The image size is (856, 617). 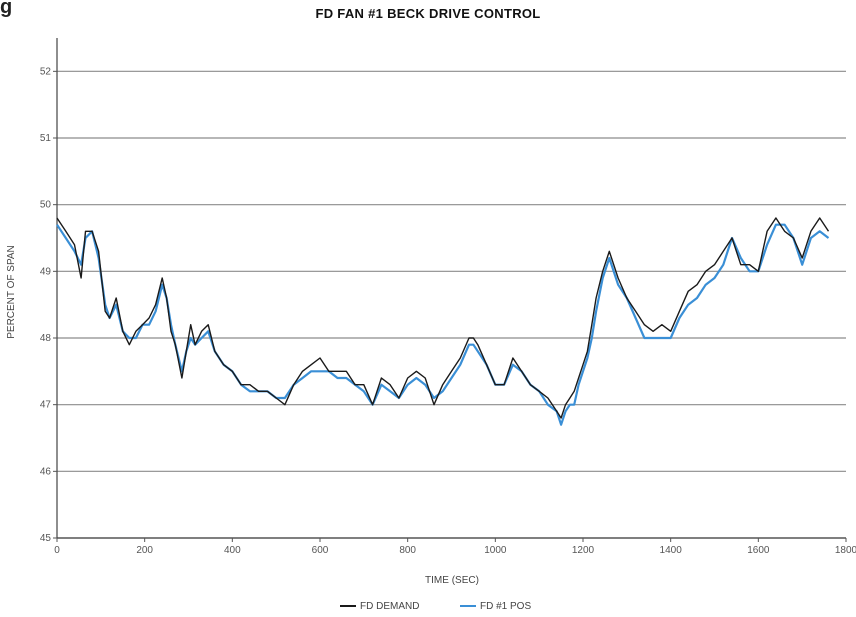 I want to click on corner-text-fragment: g, so click(x=6, y=9).